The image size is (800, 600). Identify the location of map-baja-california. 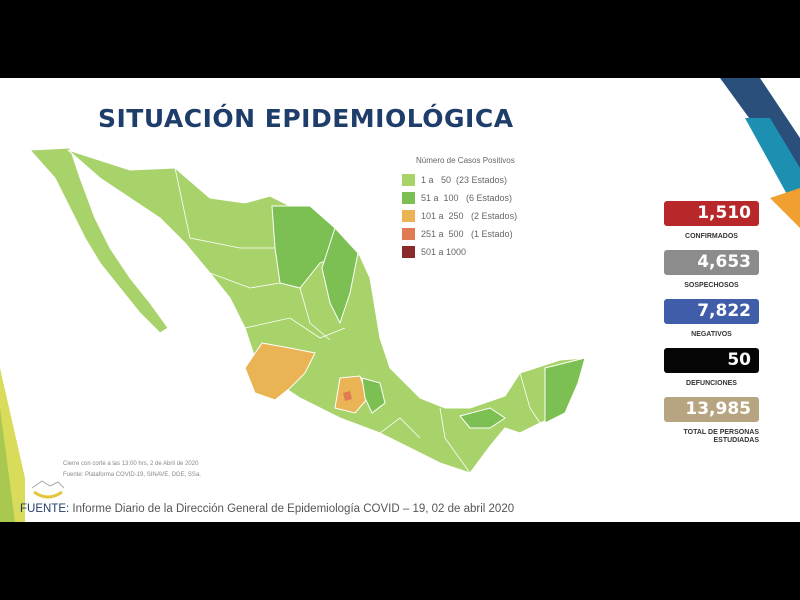
(98, 240).